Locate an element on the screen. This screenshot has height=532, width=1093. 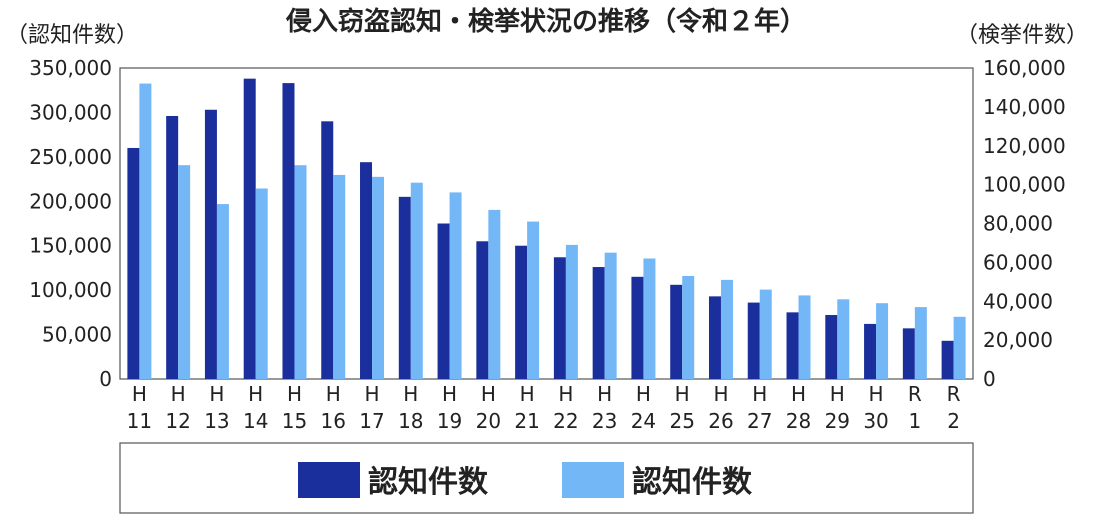
x-tick-label-year: 25 is located at coordinates (681, 421).